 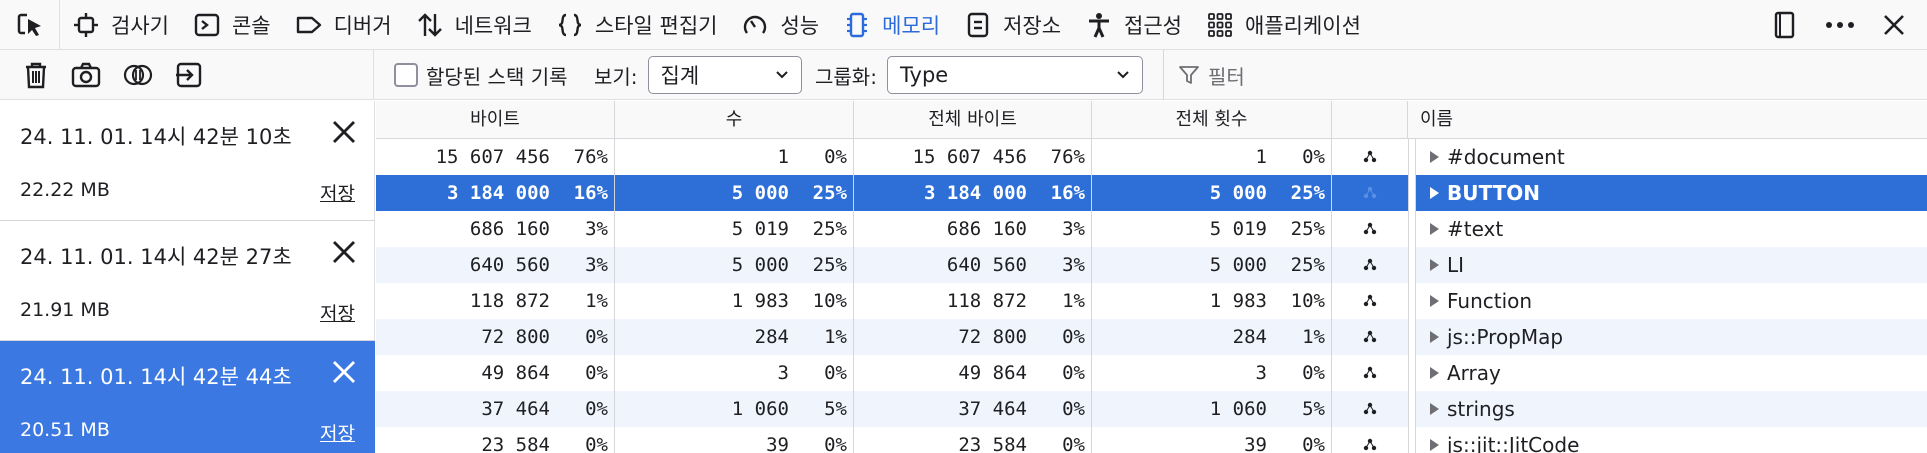 I want to click on record-stacks-toggle: 할당된 스택 기록, so click(x=481, y=75).